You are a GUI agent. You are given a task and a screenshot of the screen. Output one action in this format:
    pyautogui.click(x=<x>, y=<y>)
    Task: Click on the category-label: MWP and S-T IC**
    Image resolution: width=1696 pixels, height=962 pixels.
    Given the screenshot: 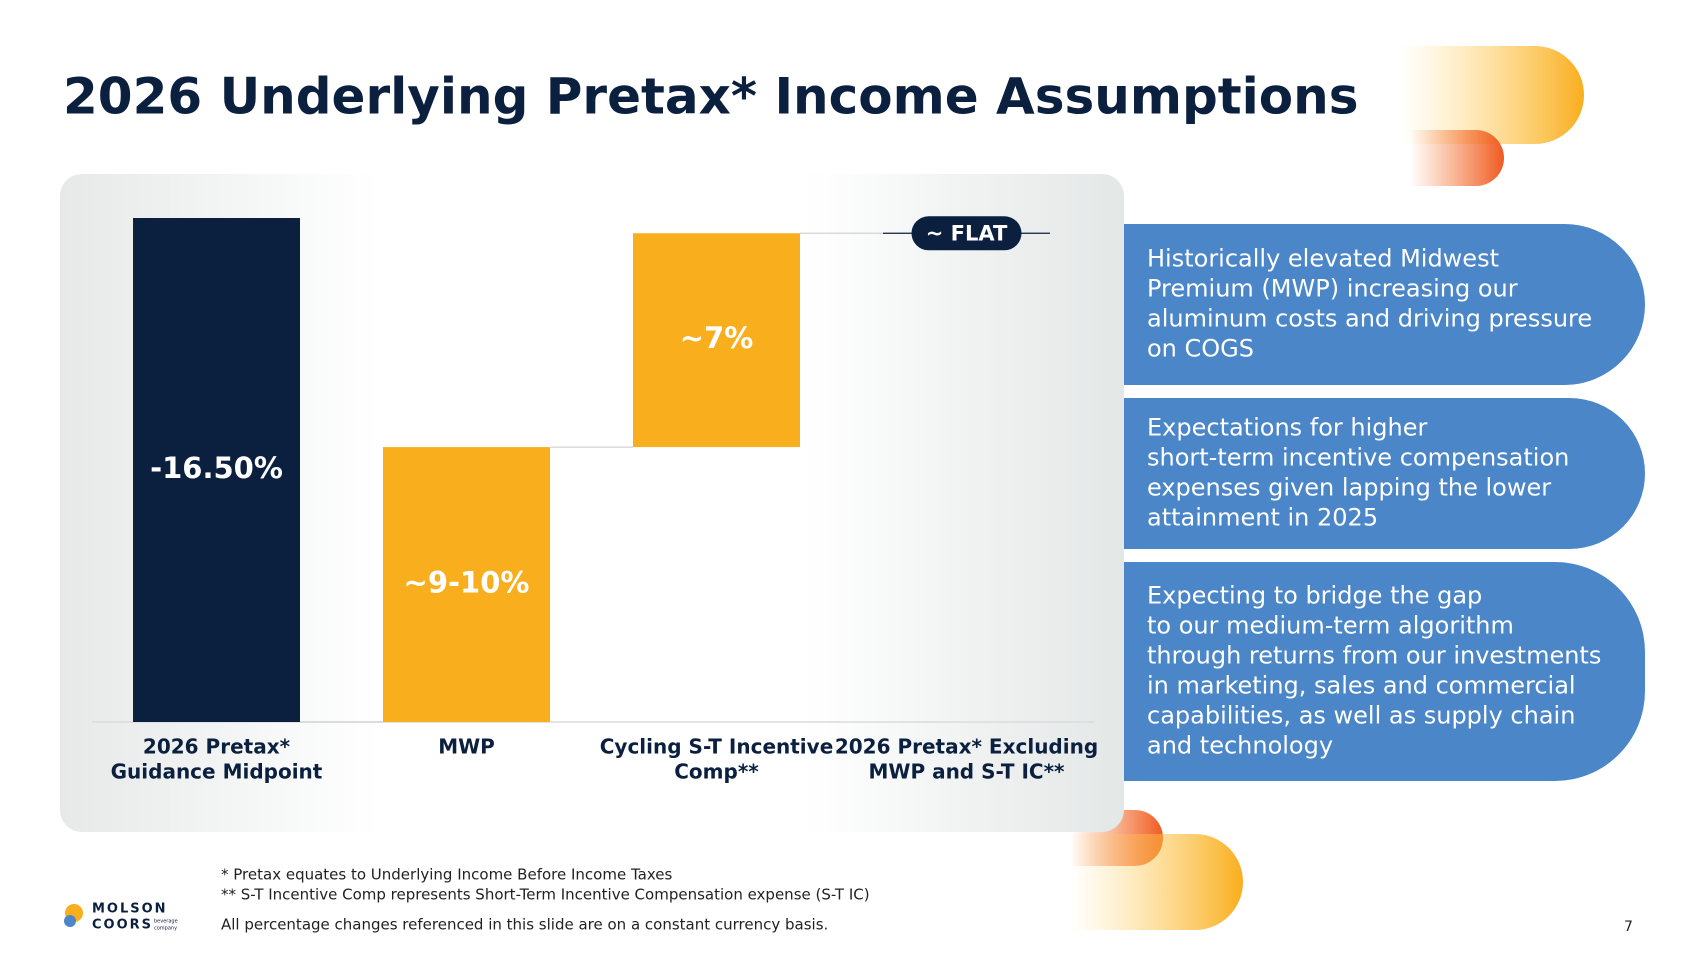 What is the action you would take?
    pyautogui.click(x=966, y=772)
    